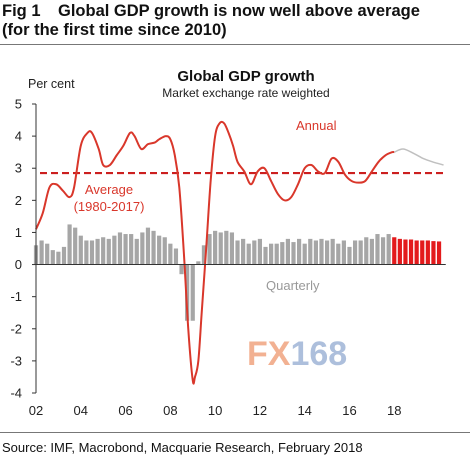 Image resolution: width=470 pixels, height=464 pixels. Describe the element at coordinates (18, 168) in the screenshot. I see `y-tick-label: 3` at that location.